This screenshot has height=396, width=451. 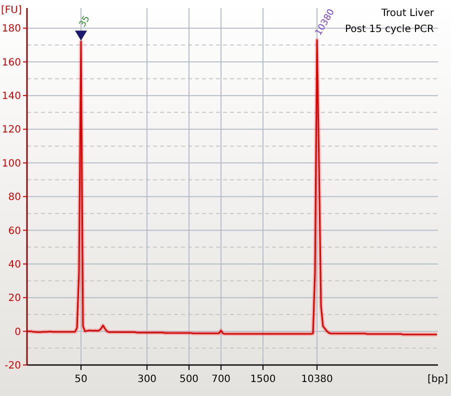 What do you see at coordinates (11, 62) in the screenshot?
I see `y-tick-label: 160` at bounding box center [11, 62].